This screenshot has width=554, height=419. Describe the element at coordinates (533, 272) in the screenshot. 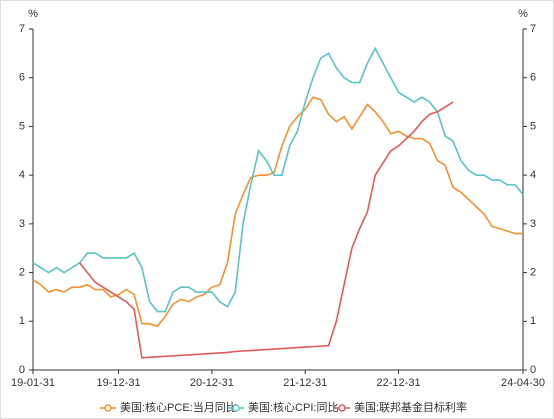

I see `y2-tick-label: 2` at that location.